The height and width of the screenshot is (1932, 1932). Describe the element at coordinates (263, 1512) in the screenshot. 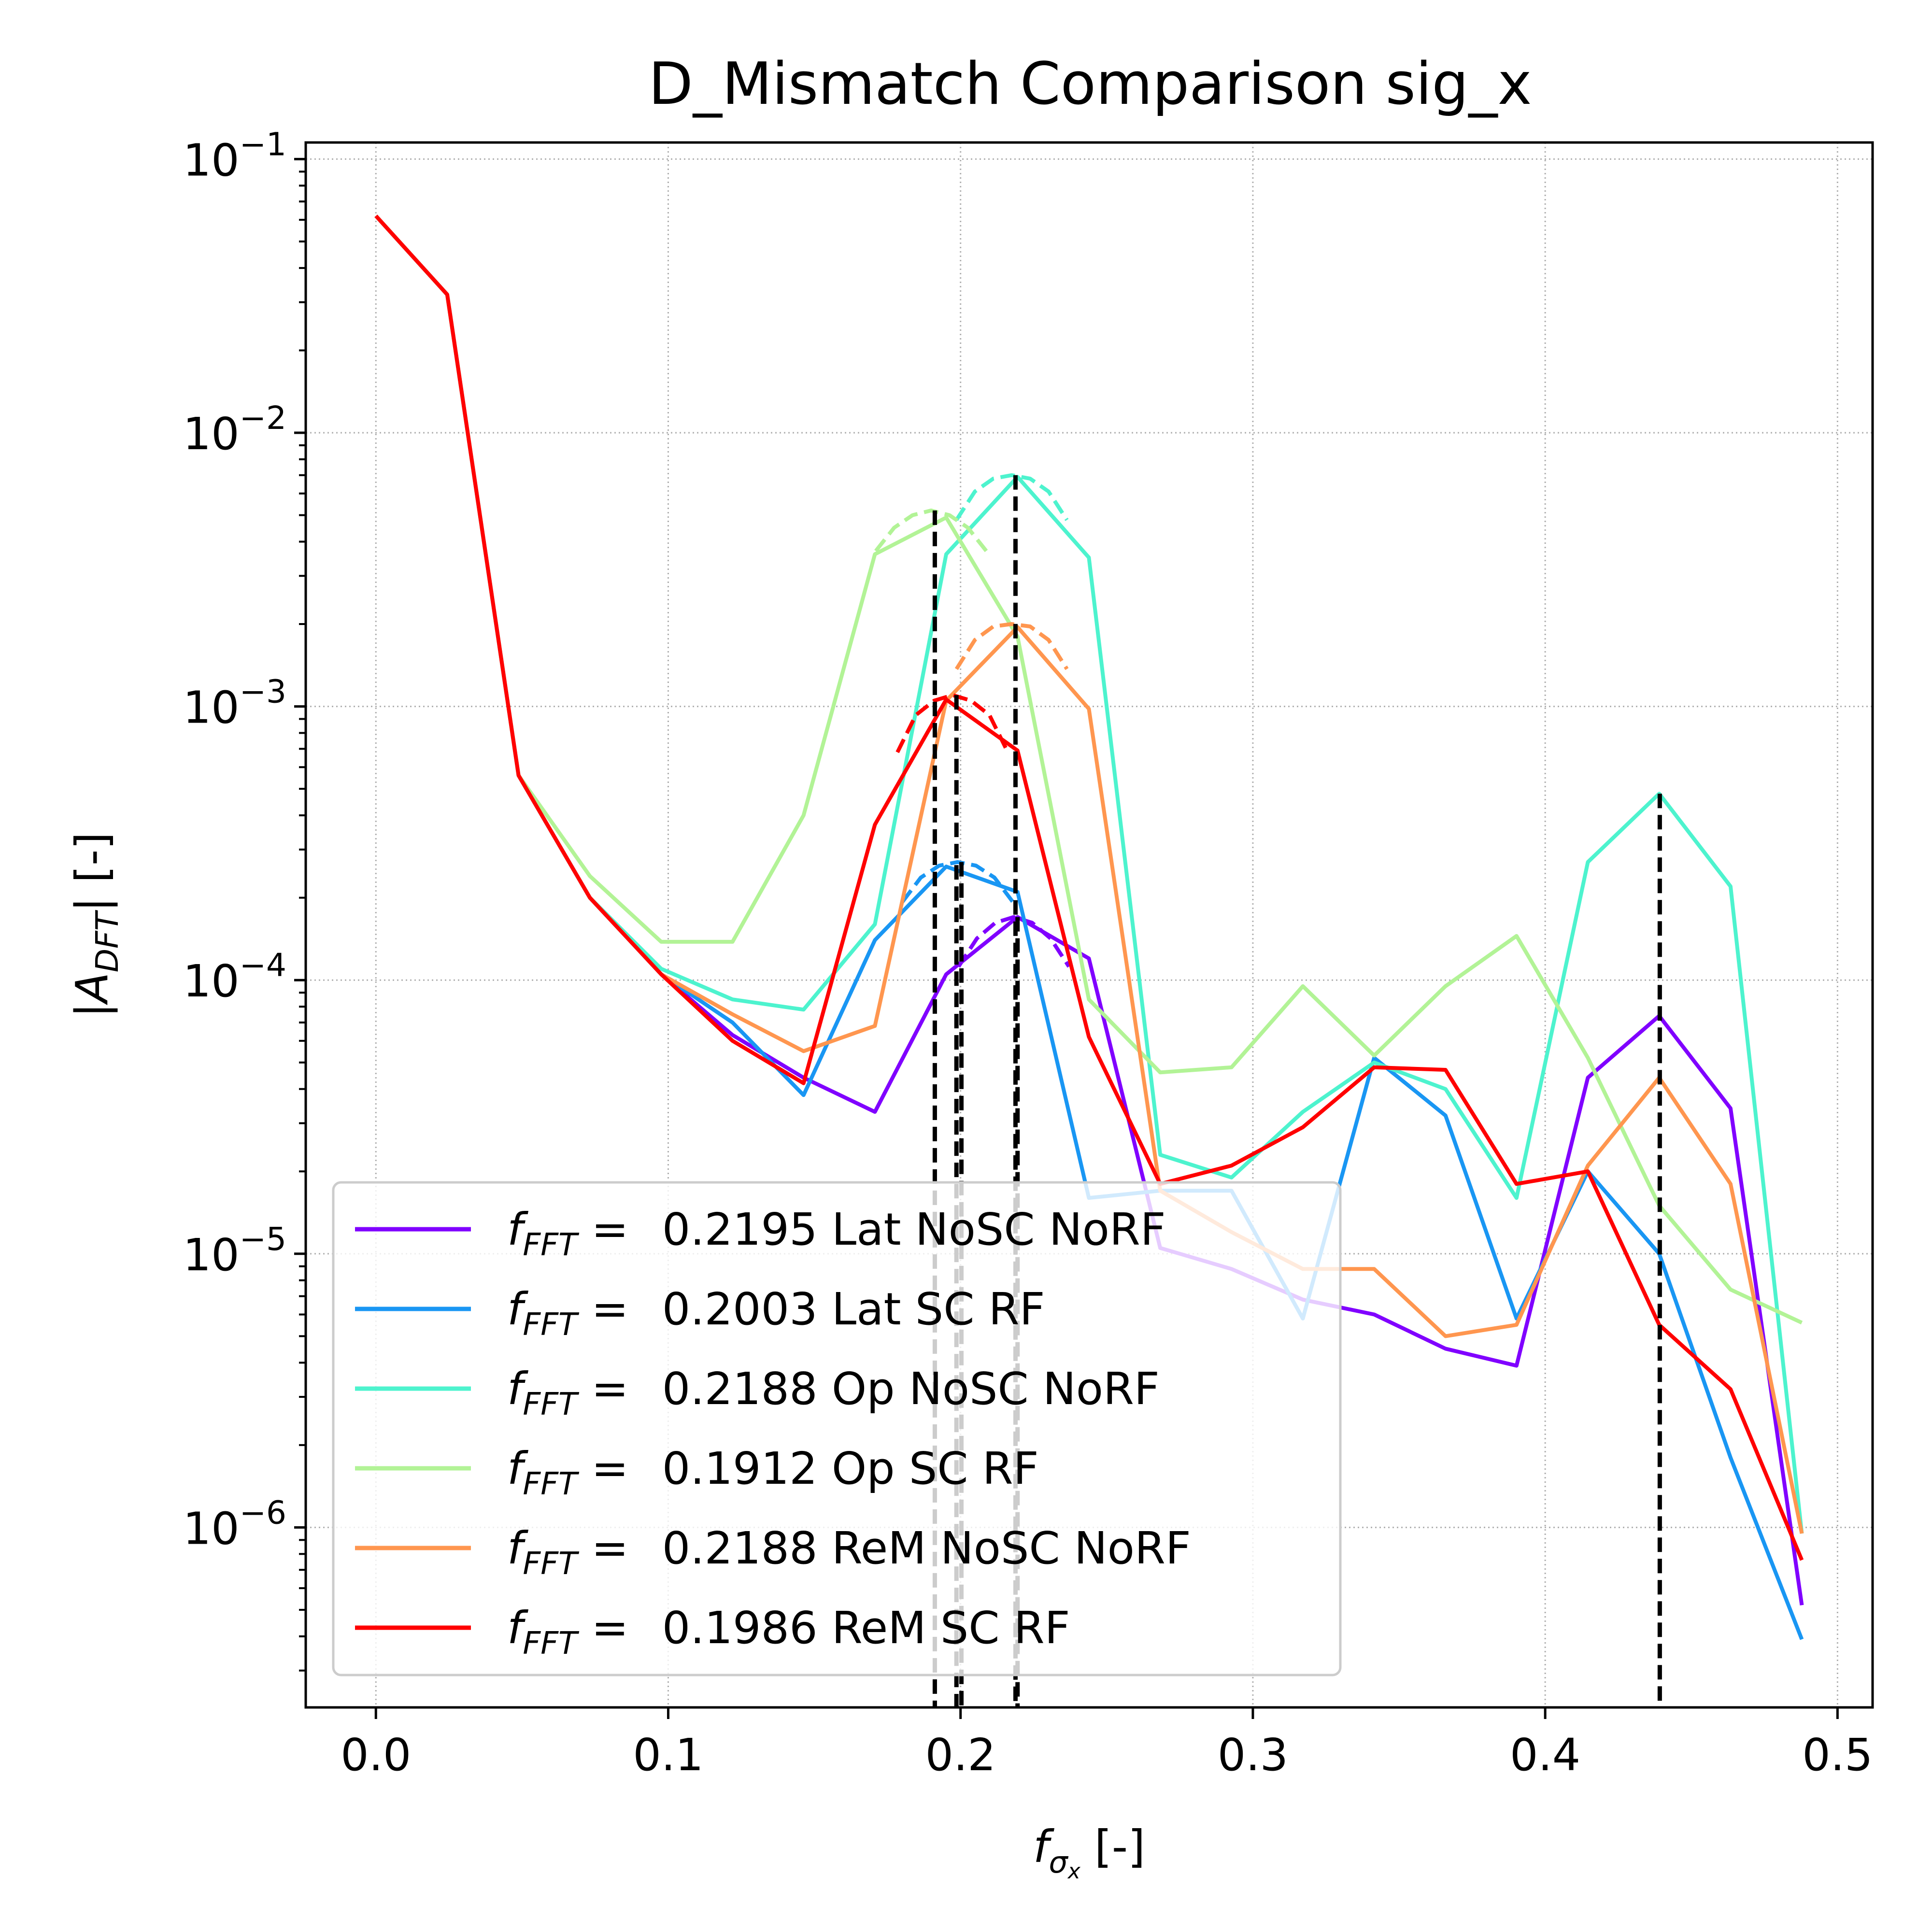

I see `y-tick-label-exp: −6` at that location.